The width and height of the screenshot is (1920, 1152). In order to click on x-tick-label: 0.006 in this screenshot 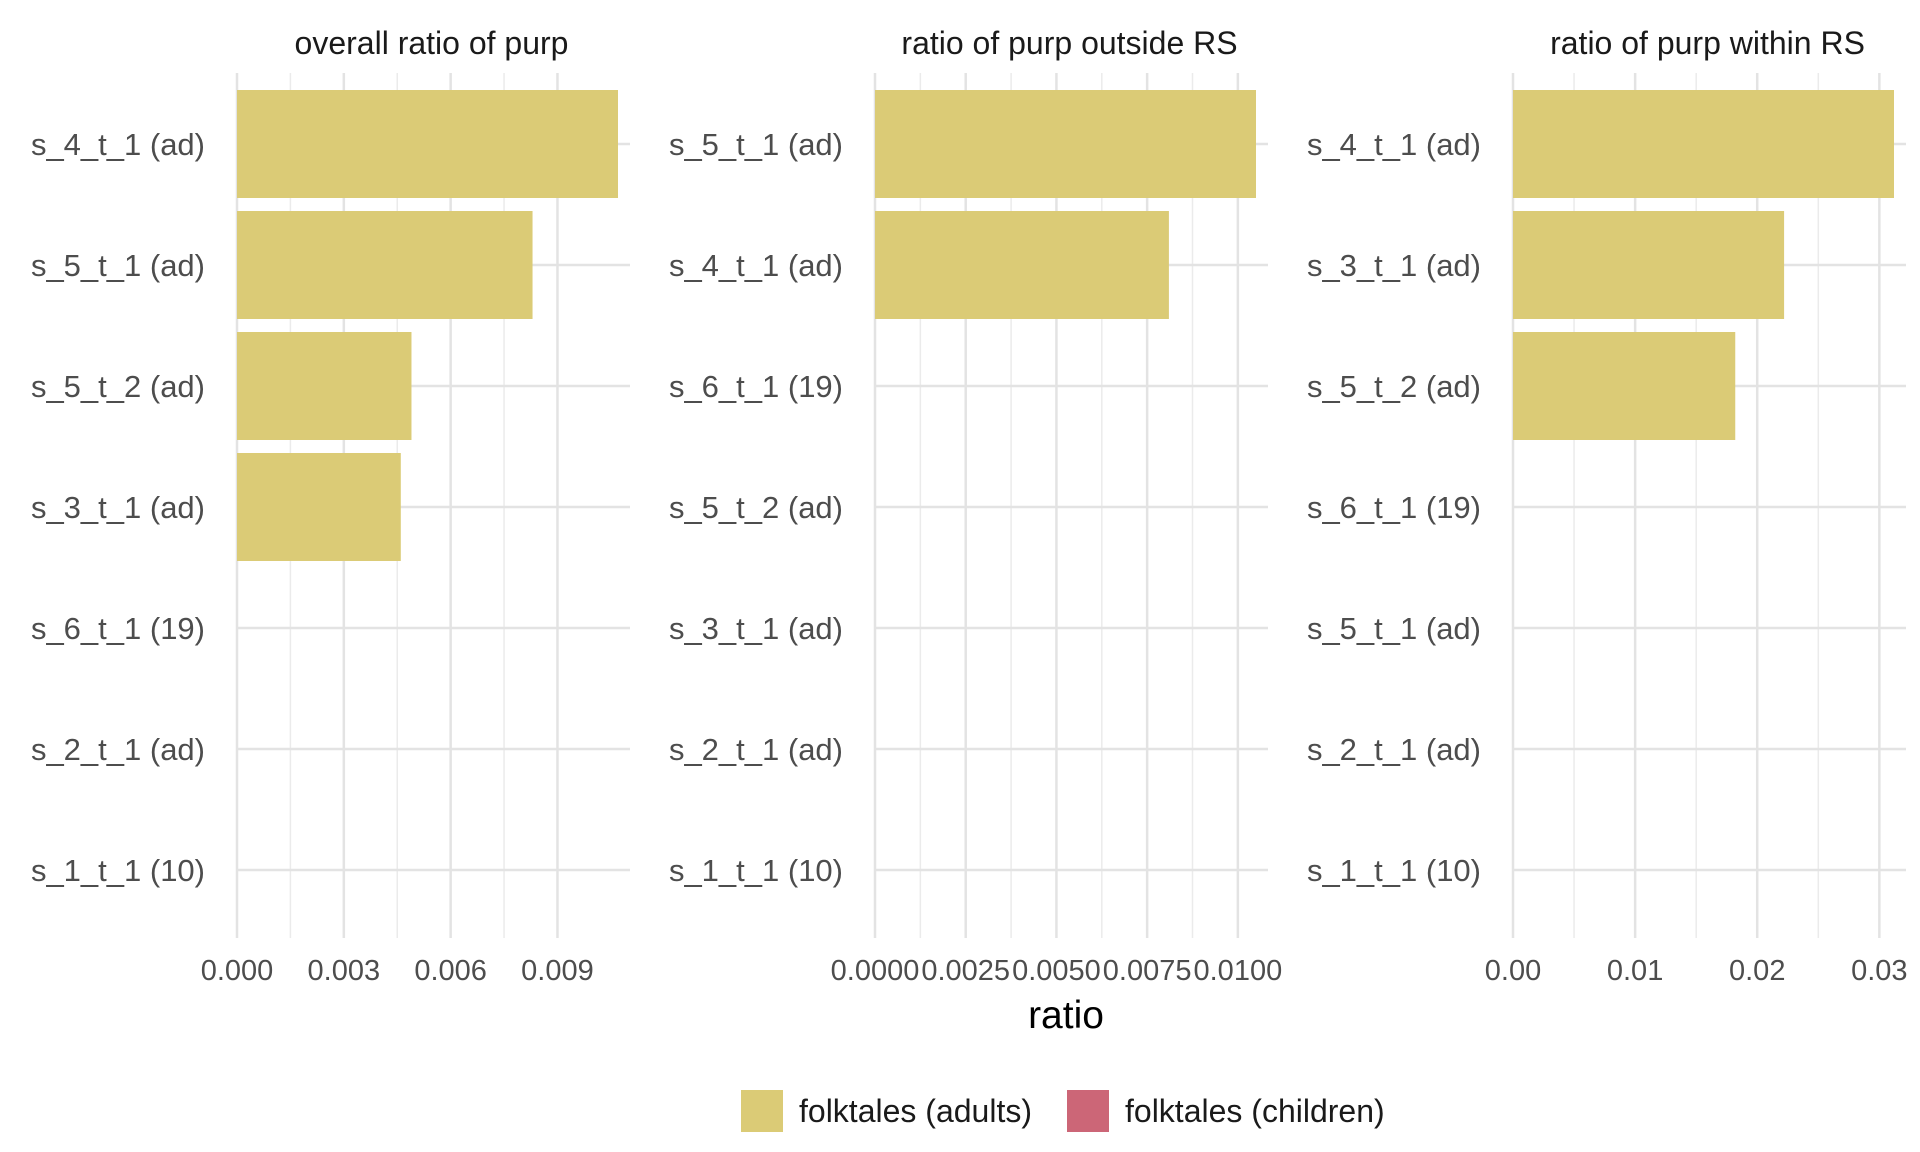, I will do `click(450, 971)`.